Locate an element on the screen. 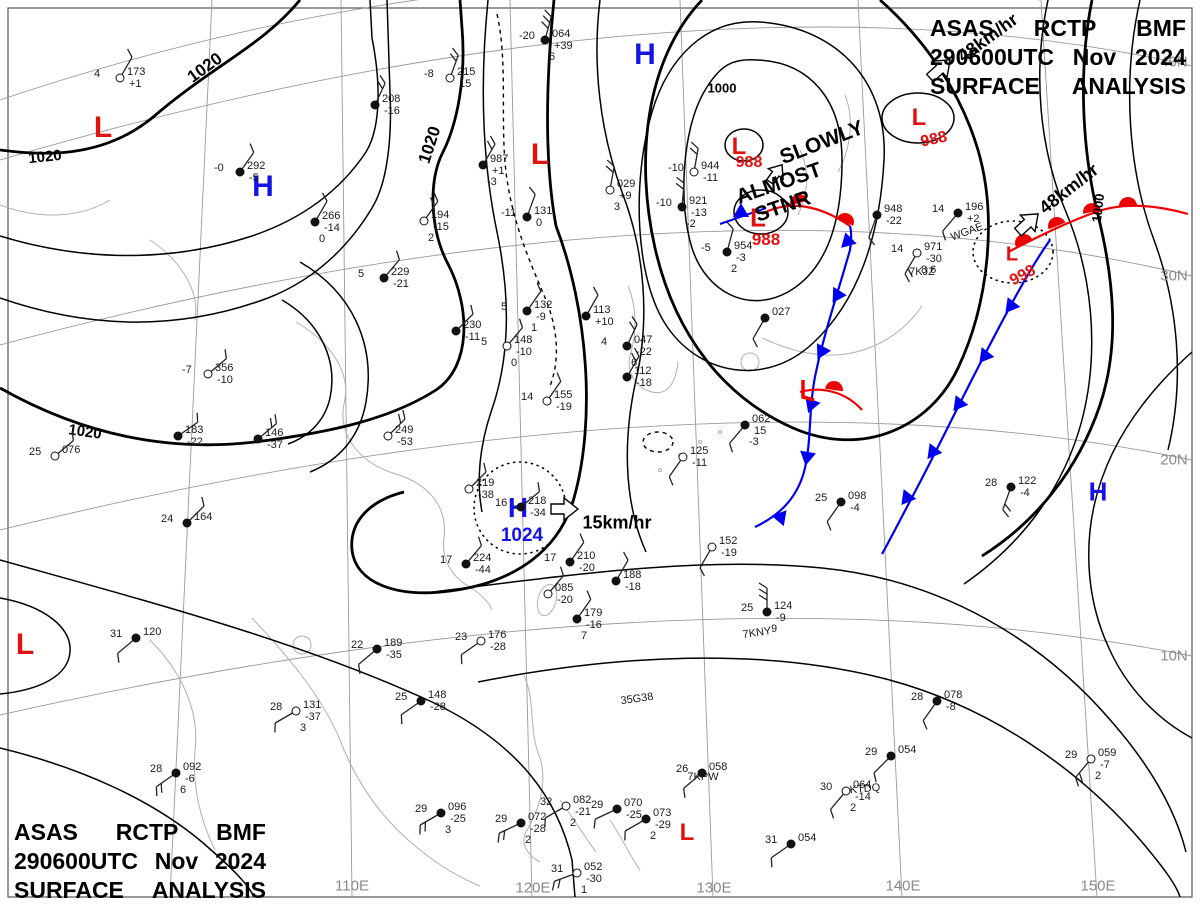 This screenshot has width=1200, height=919. station-pressure: 218 is located at coordinates (537, 501).